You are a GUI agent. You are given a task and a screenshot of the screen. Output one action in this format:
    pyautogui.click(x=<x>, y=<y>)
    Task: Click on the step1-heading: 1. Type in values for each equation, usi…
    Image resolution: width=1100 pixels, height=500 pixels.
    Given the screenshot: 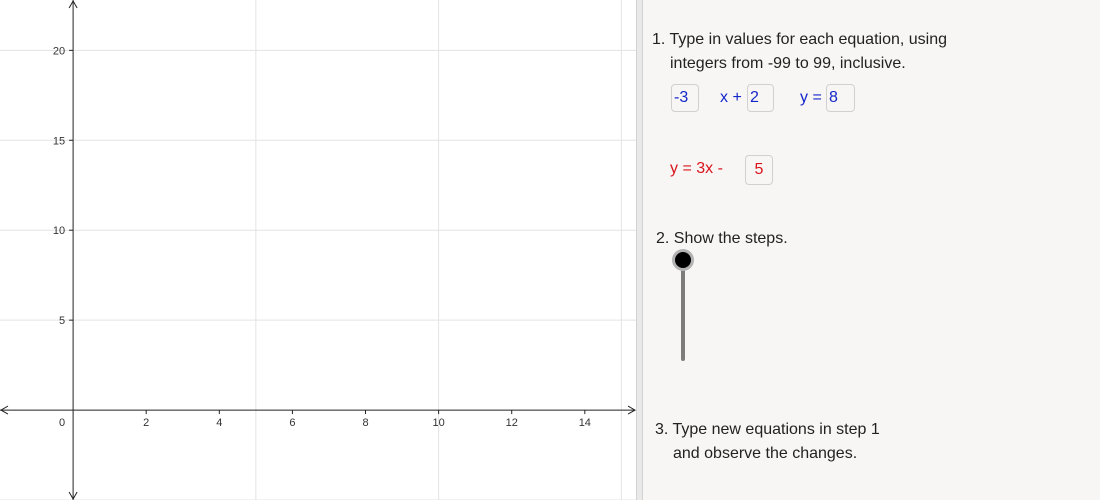 What is the action you would take?
    pyautogui.click(x=800, y=39)
    